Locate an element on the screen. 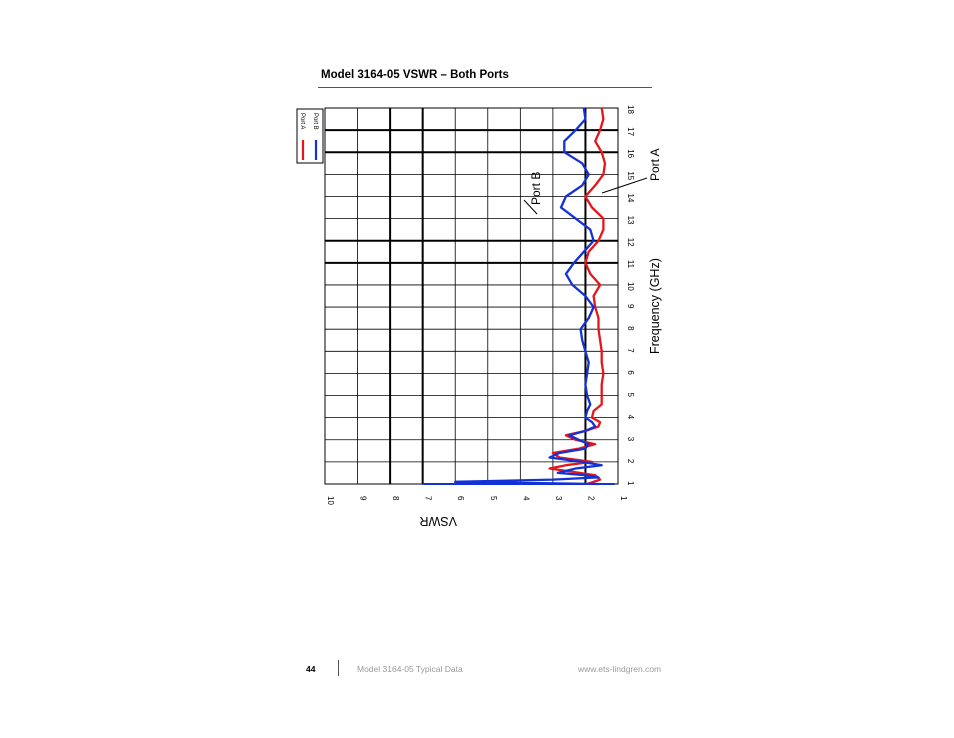 The height and width of the screenshot is (738, 954). x-tick-label: 6 is located at coordinates (630, 372).